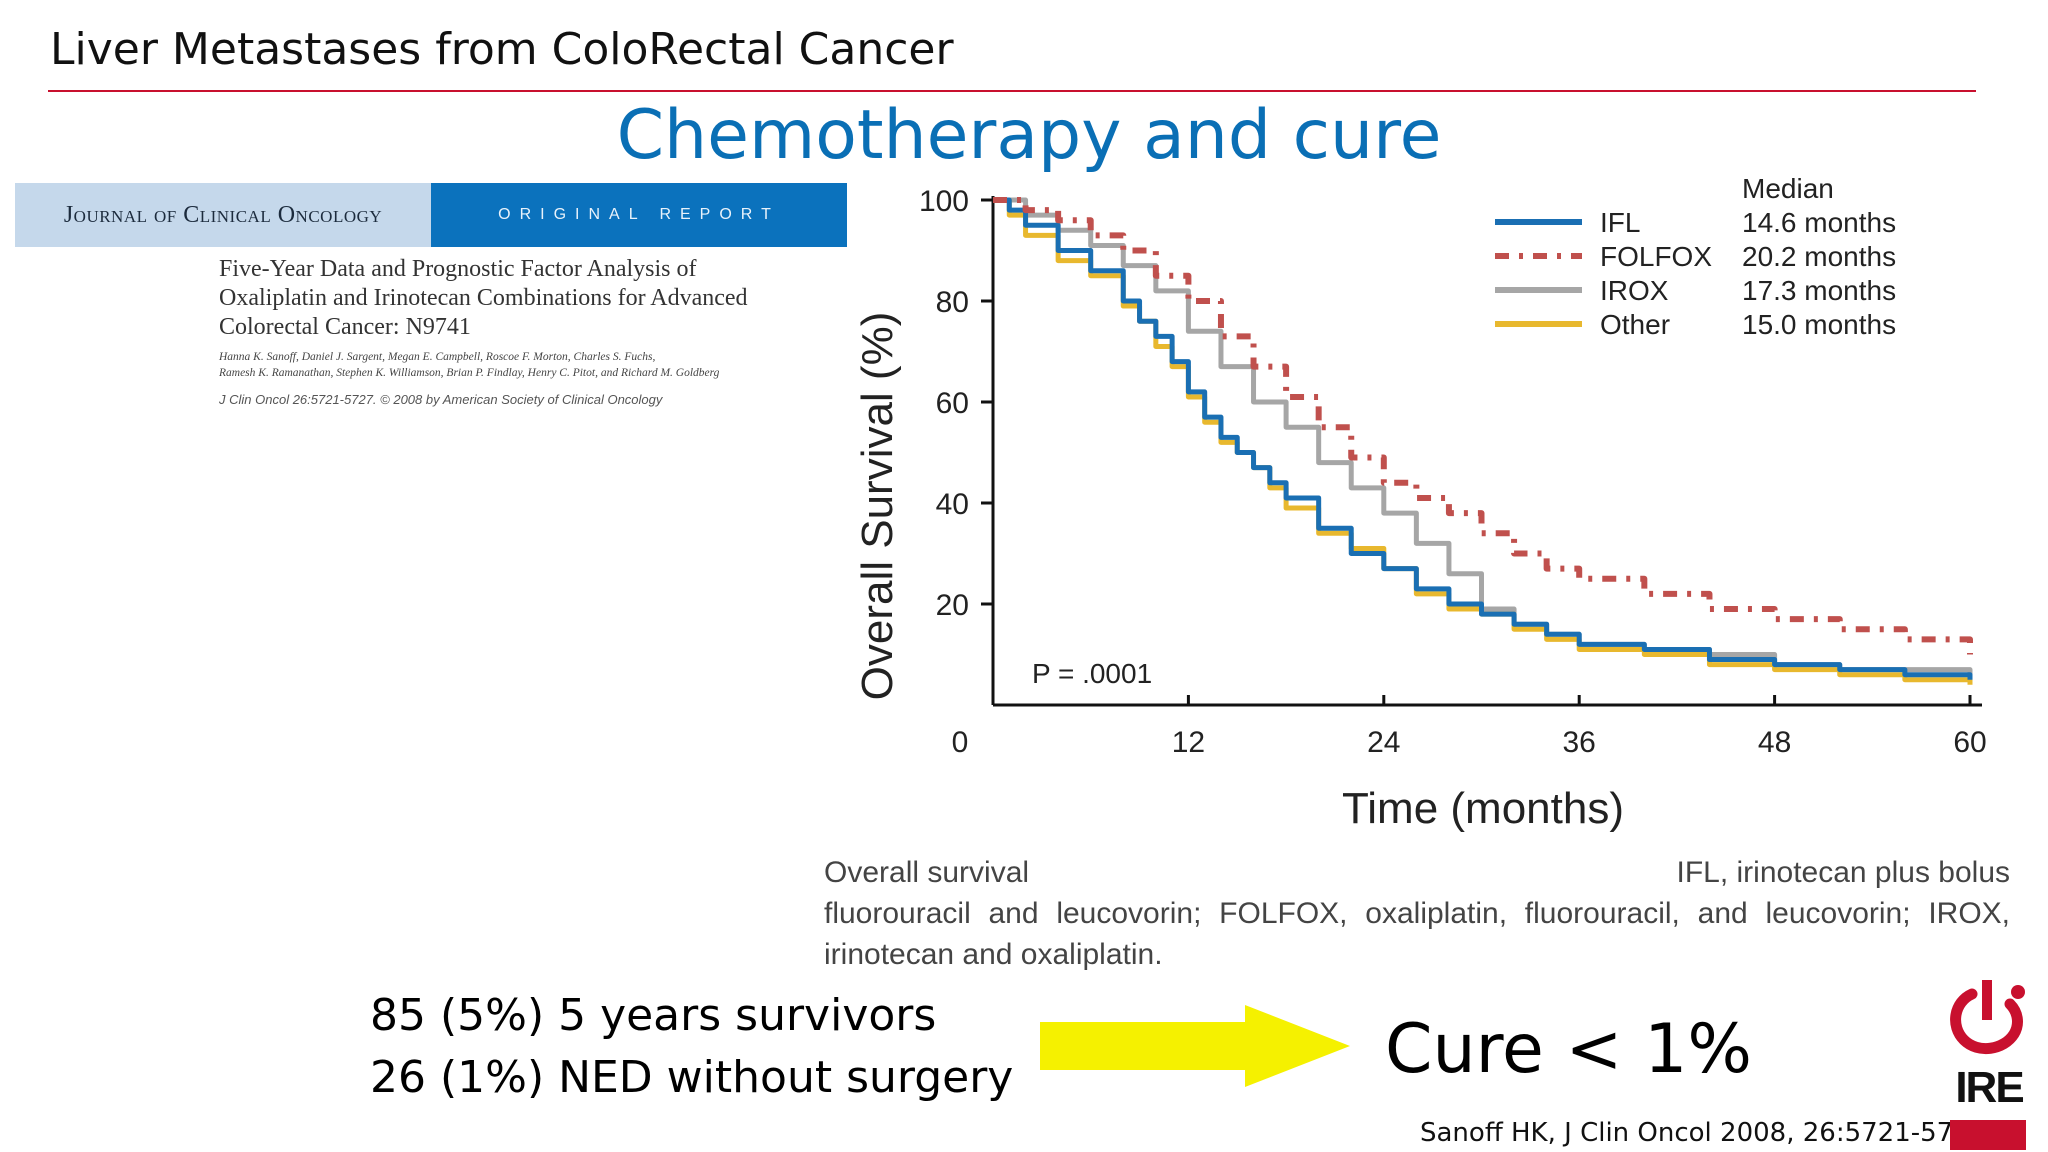  Describe the element at coordinates (952, 504) in the screenshot. I see `y-tick-label: 40` at that location.